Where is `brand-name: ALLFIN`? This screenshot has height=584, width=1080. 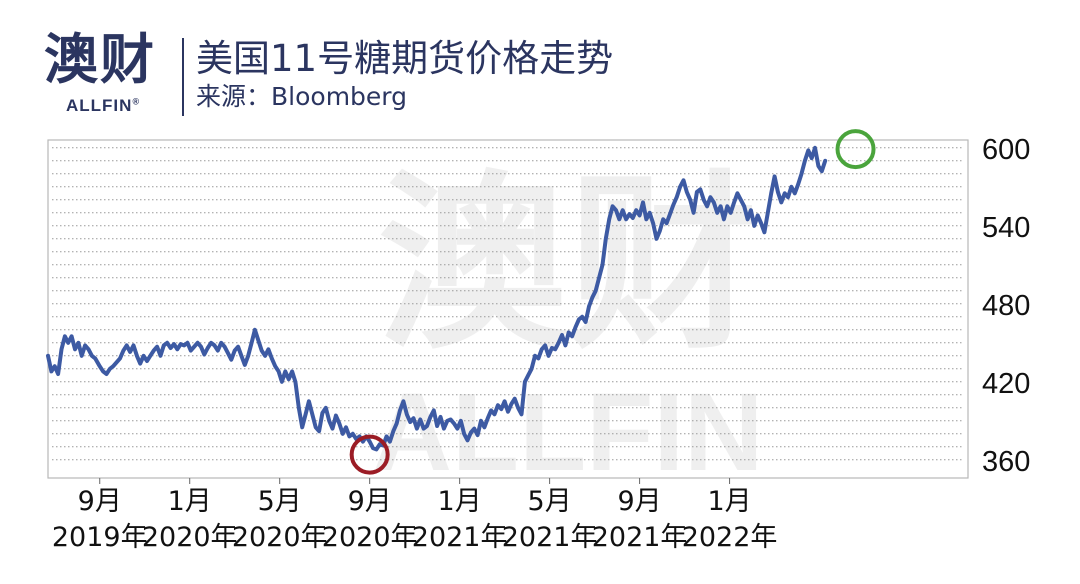 brand-name: ALLFIN is located at coordinates (99, 105).